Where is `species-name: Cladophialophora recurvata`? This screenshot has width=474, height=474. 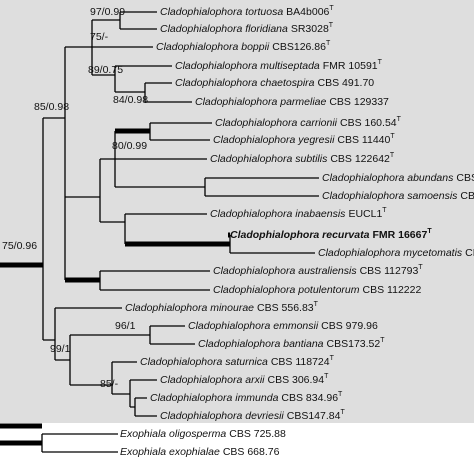 species-name: Cladophialophora recurvata is located at coordinates (300, 235).